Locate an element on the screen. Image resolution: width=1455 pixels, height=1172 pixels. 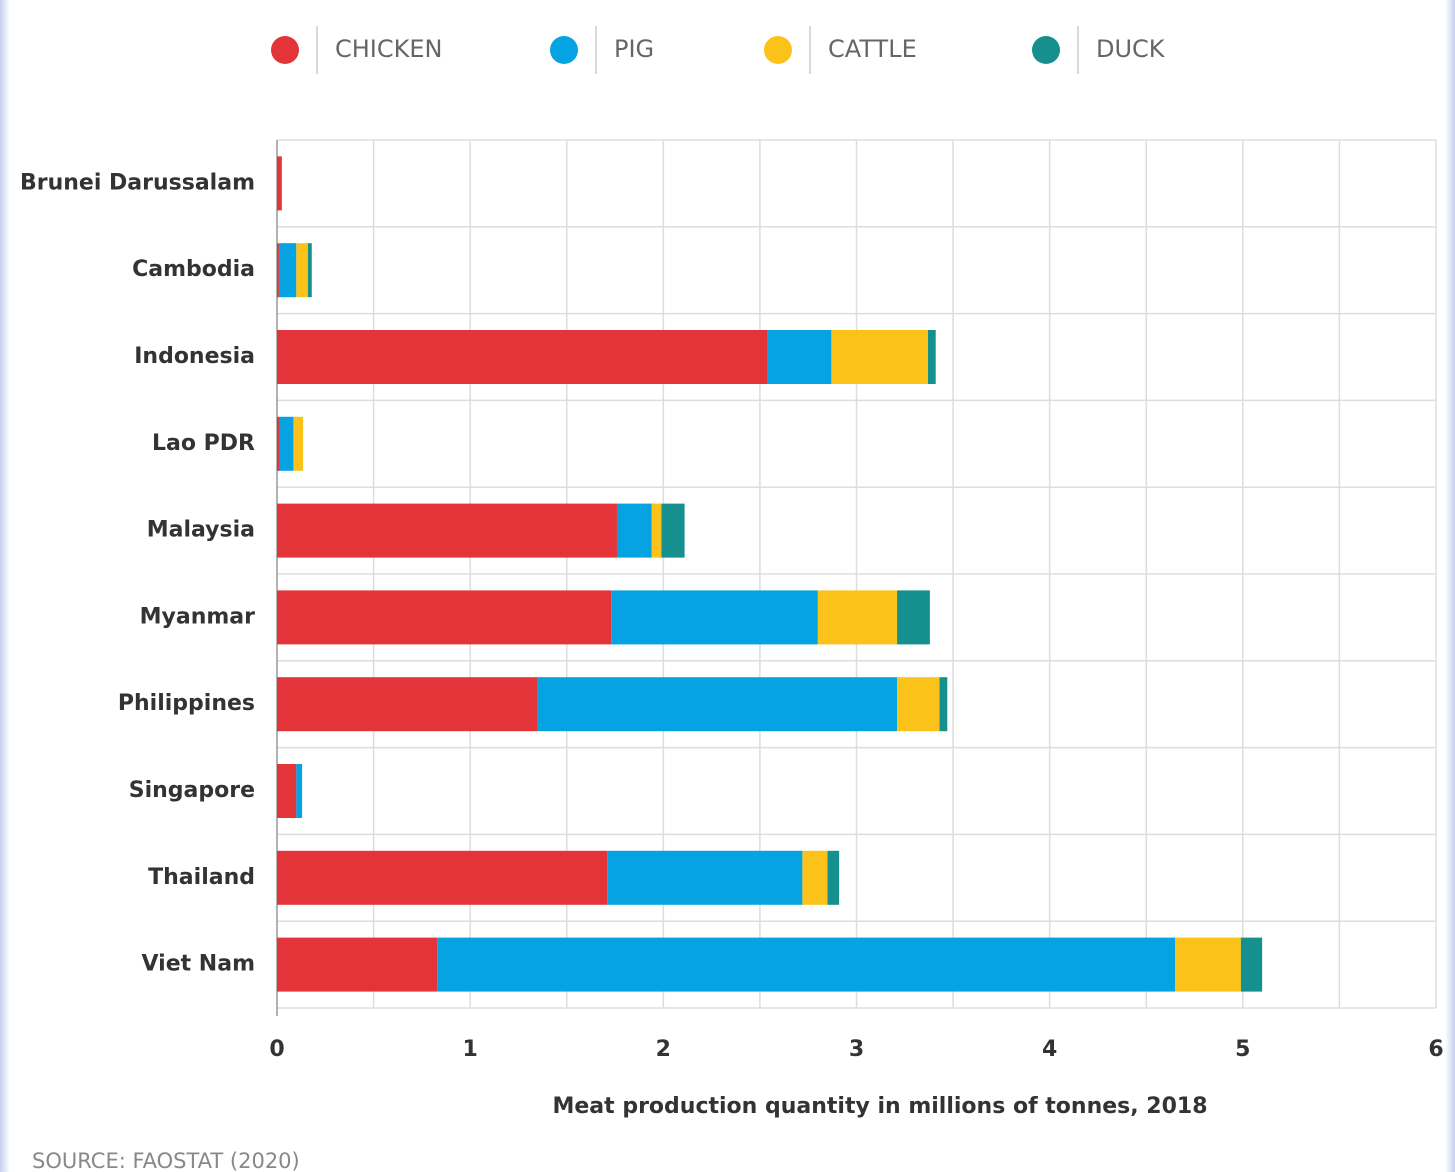
legend-label: PIG is located at coordinates (634, 49).